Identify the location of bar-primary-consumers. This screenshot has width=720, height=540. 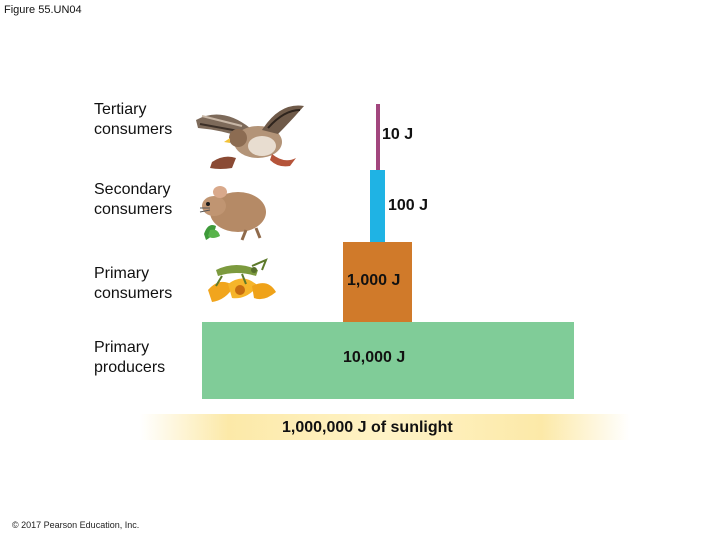
(377, 282).